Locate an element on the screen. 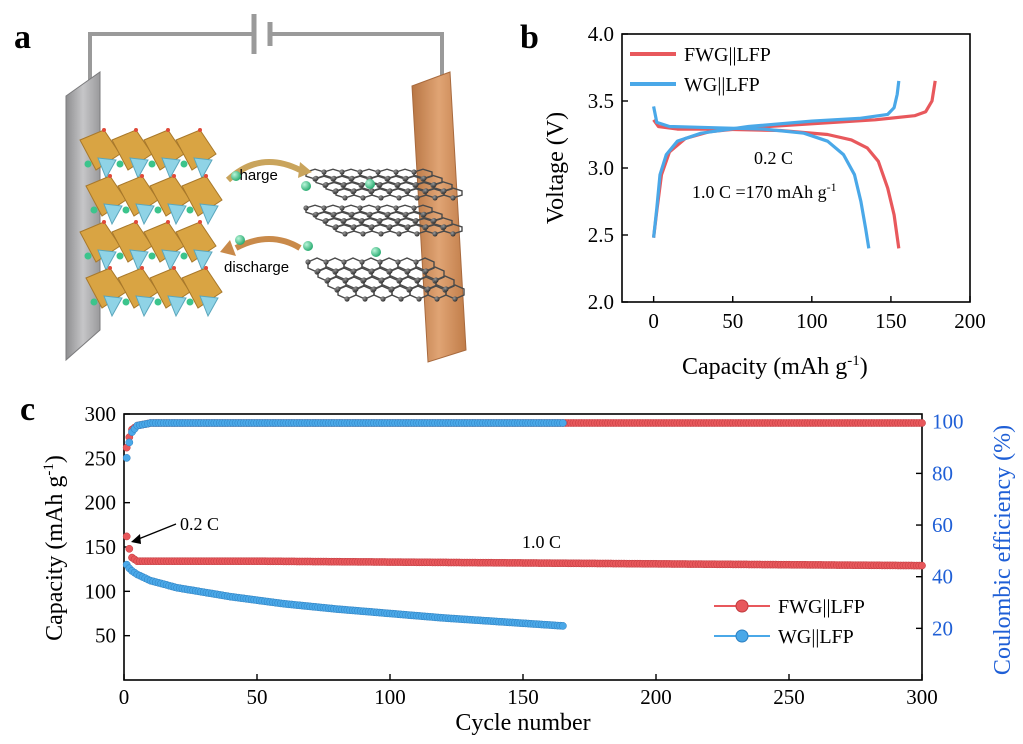 The width and height of the screenshot is (1023, 744). y-tick-label-left-c: 150 is located at coordinates (101, 547).